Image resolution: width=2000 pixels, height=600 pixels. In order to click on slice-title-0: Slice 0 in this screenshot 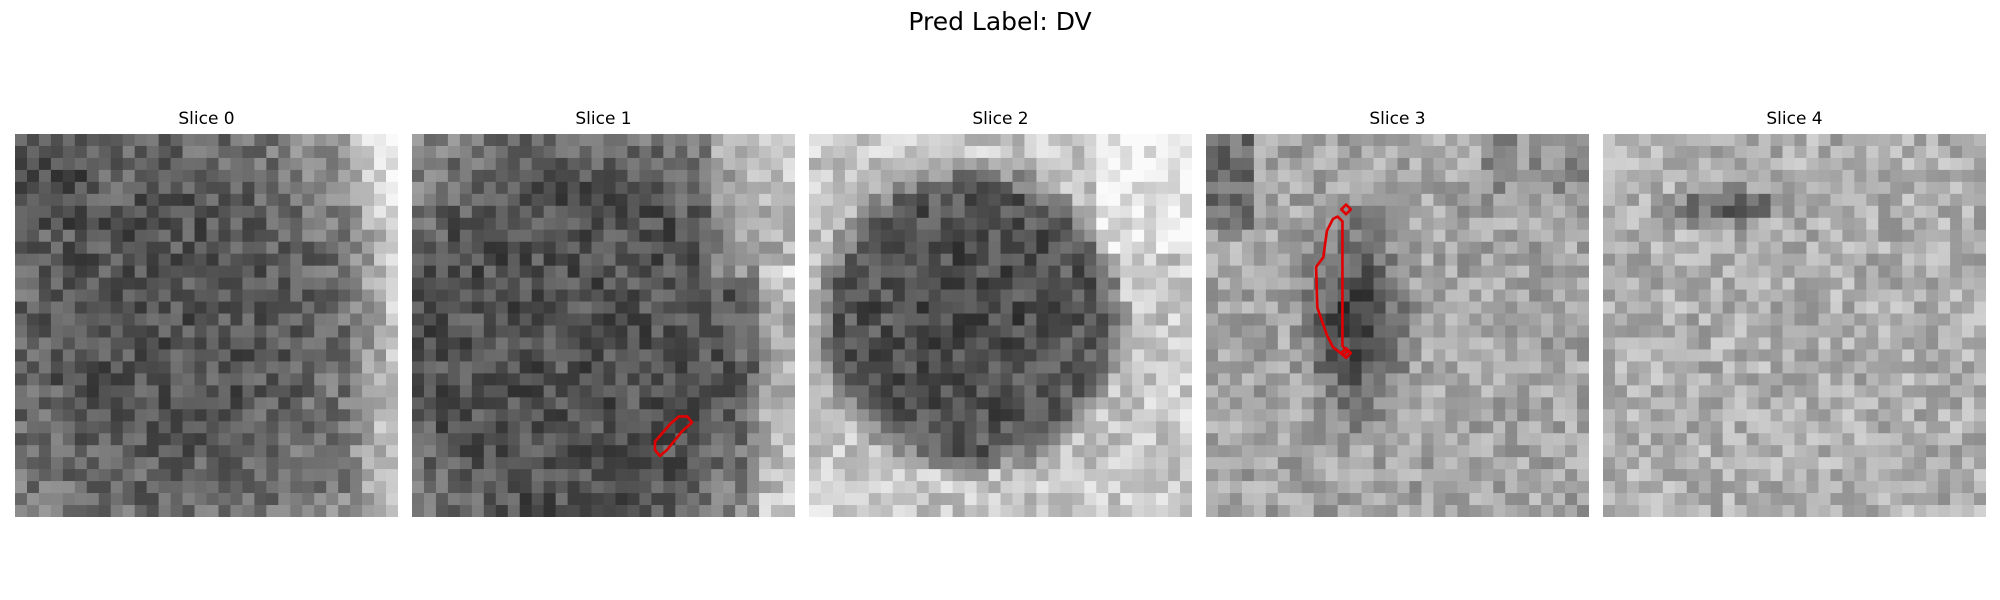, I will do `click(206, 119)`.